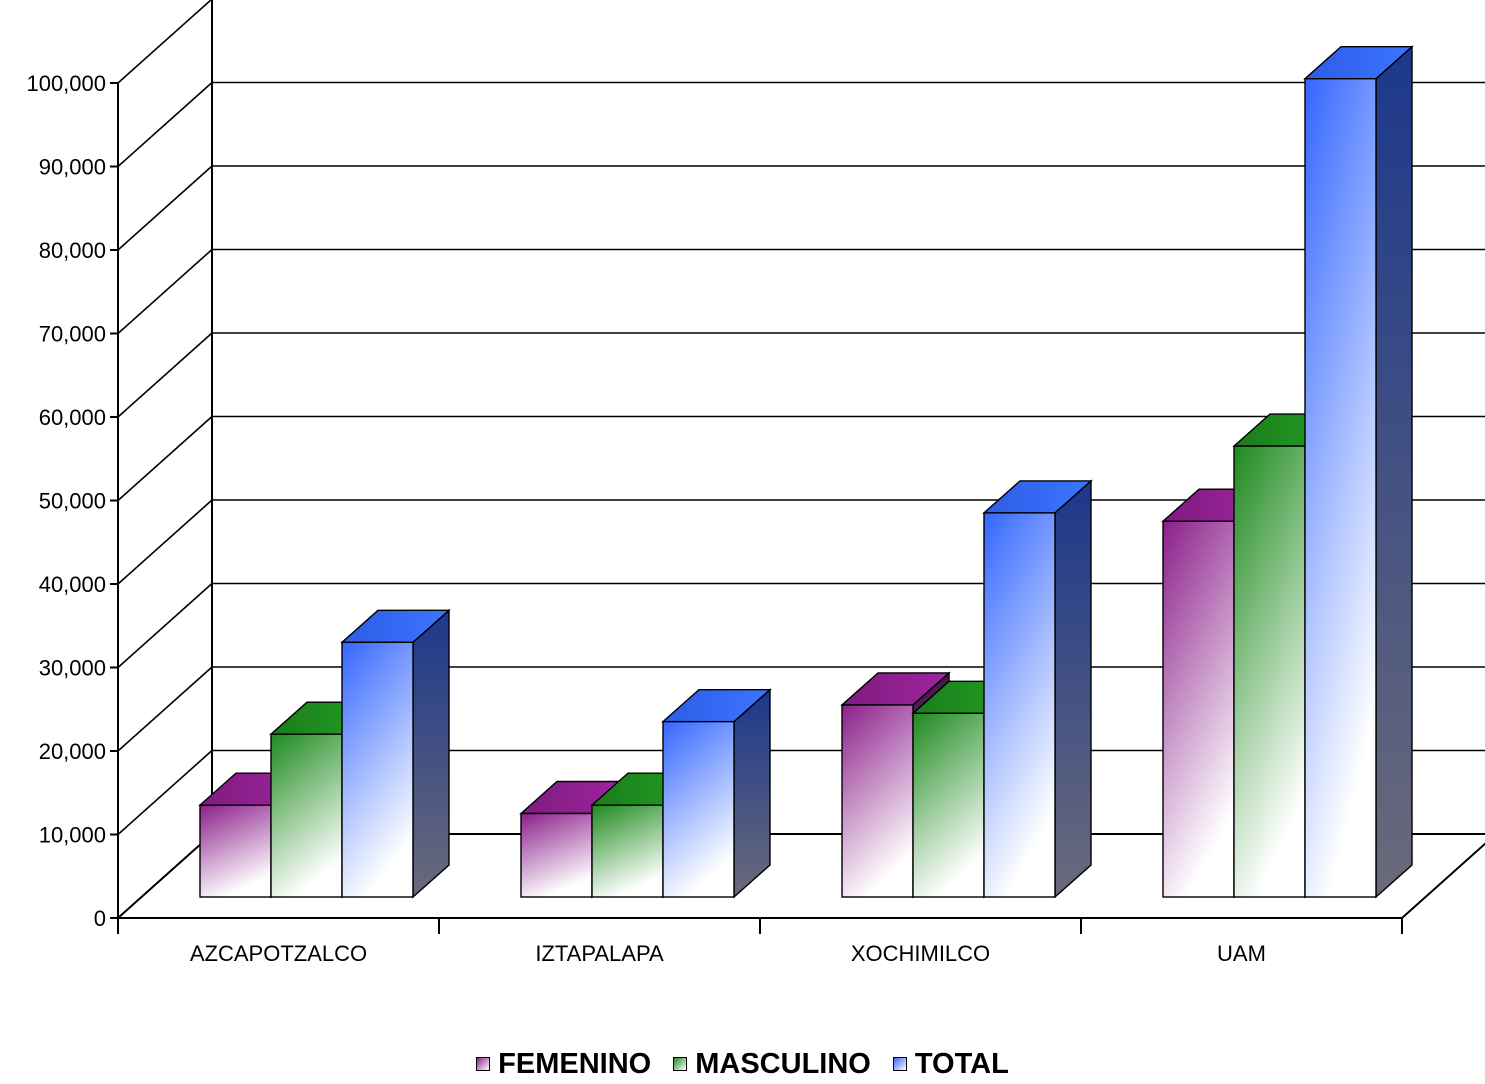 This screenshot has height=1084, width=1485. I want to click on x-axis: AZCAPOTZALCO IZTAPALAPA XOCHIMILCO UAM, so click(760, 942).